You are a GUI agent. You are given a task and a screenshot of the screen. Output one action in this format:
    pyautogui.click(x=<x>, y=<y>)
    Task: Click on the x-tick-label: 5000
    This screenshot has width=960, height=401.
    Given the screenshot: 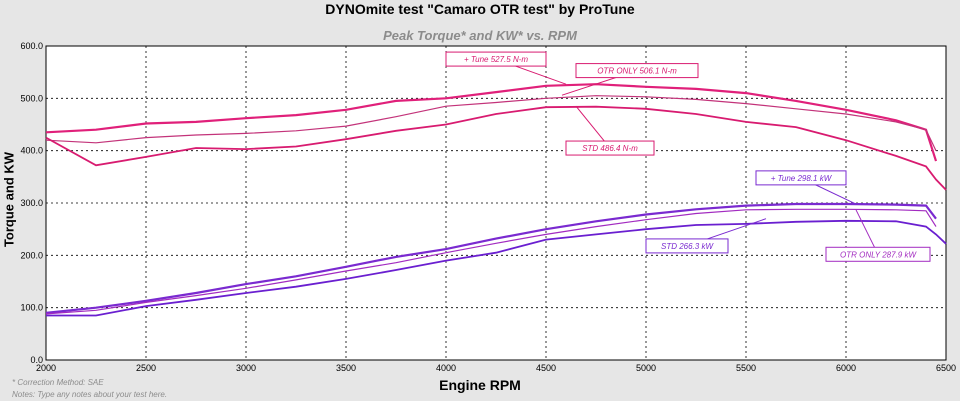 What is the action you would take?
    pyautogui.click(x=646, y=368)
    